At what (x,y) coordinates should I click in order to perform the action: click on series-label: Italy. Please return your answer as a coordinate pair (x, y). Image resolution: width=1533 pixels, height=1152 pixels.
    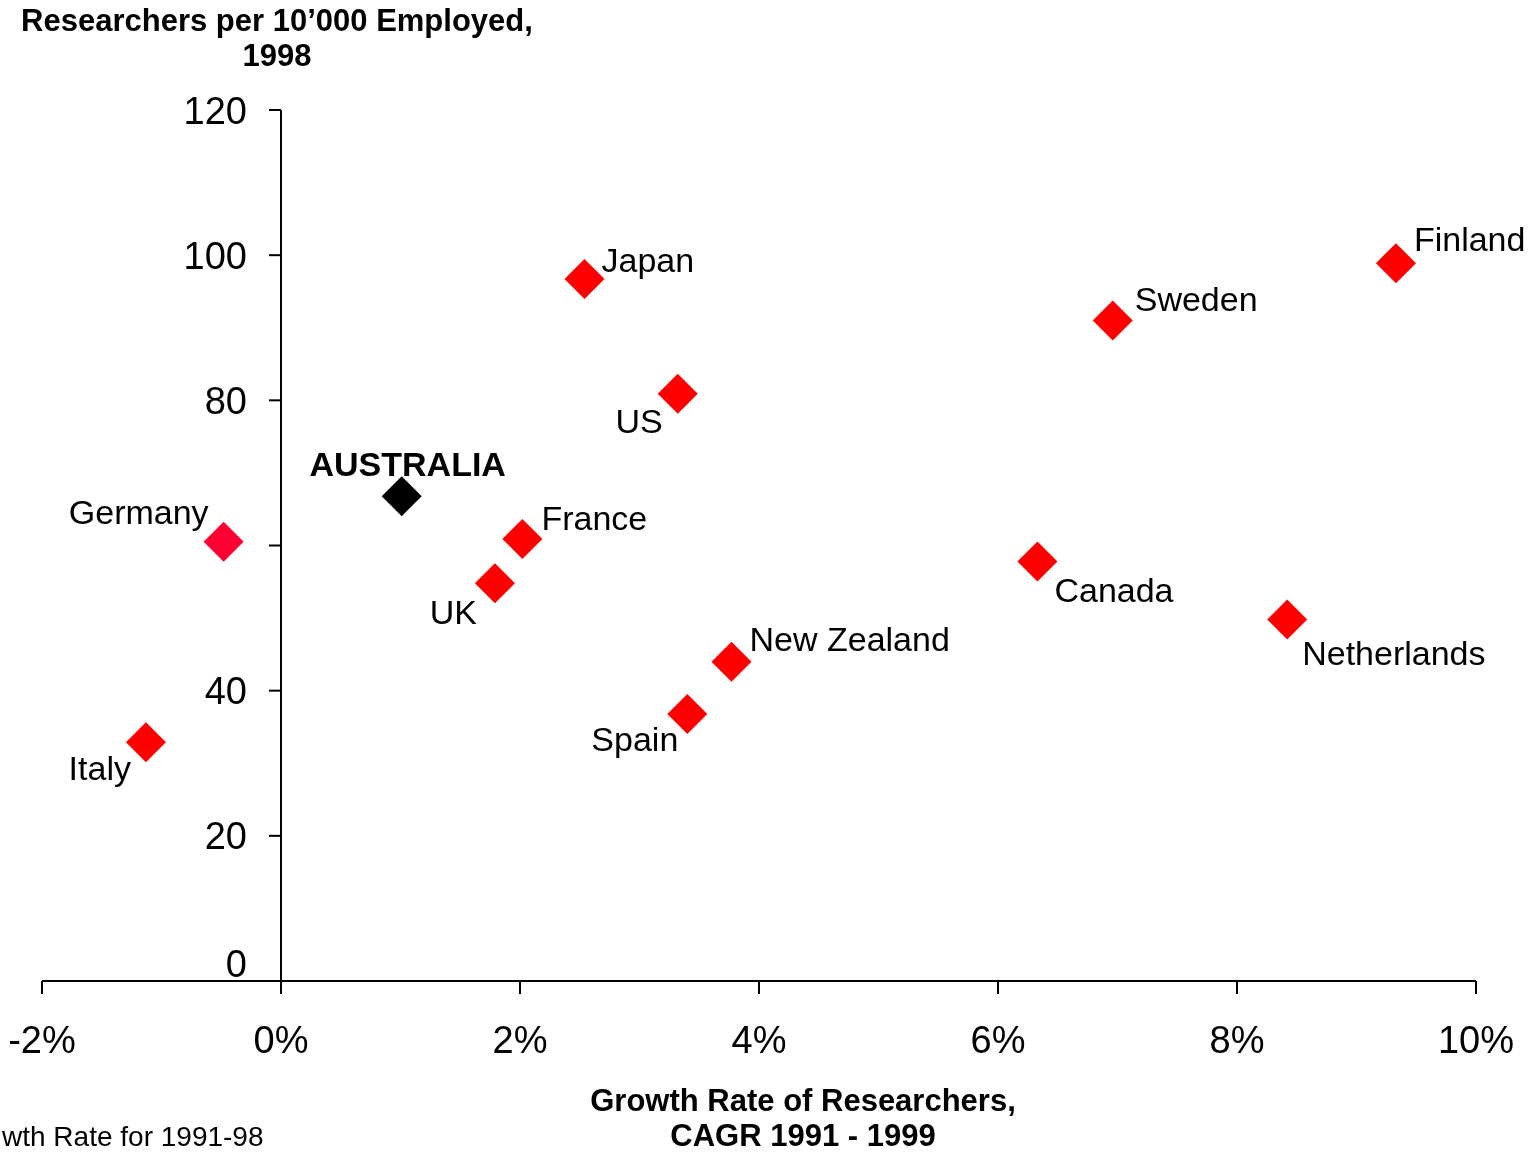
    Looking at the image, I should click on (99, 768).